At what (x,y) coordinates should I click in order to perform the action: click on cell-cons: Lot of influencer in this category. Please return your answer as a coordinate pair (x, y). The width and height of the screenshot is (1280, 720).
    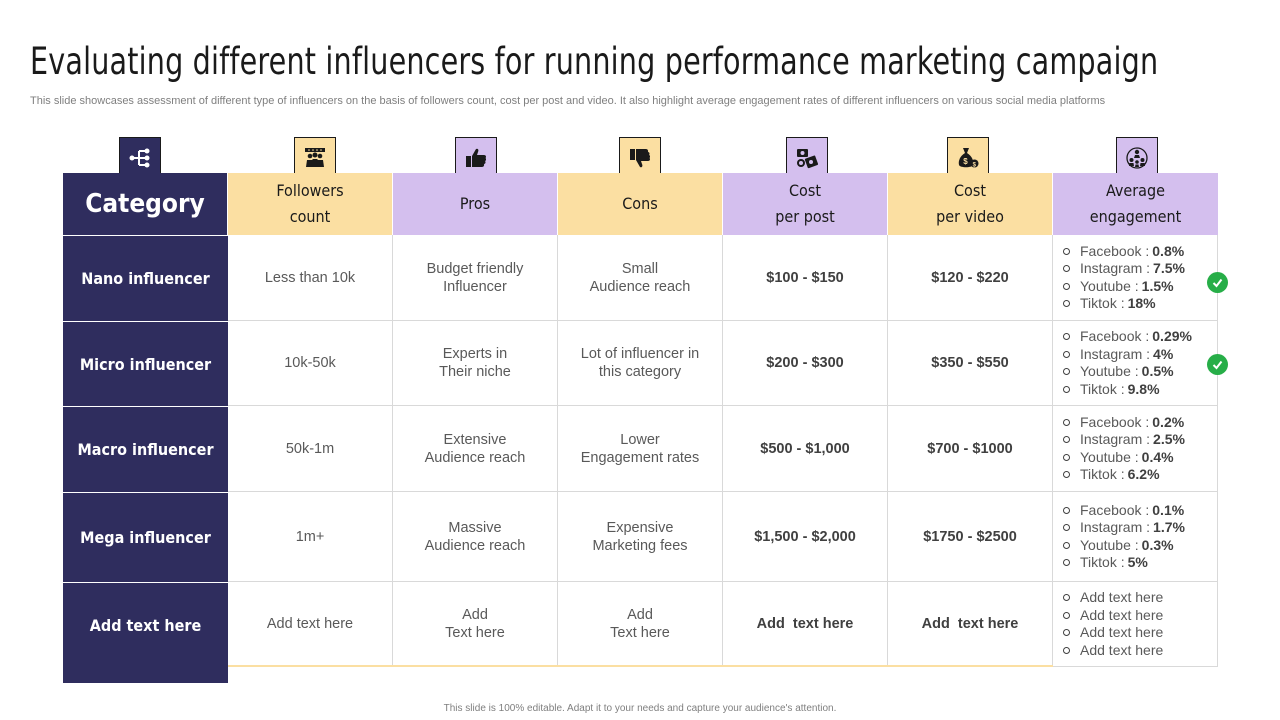
    Looking at the image, I should click on (640, 363).